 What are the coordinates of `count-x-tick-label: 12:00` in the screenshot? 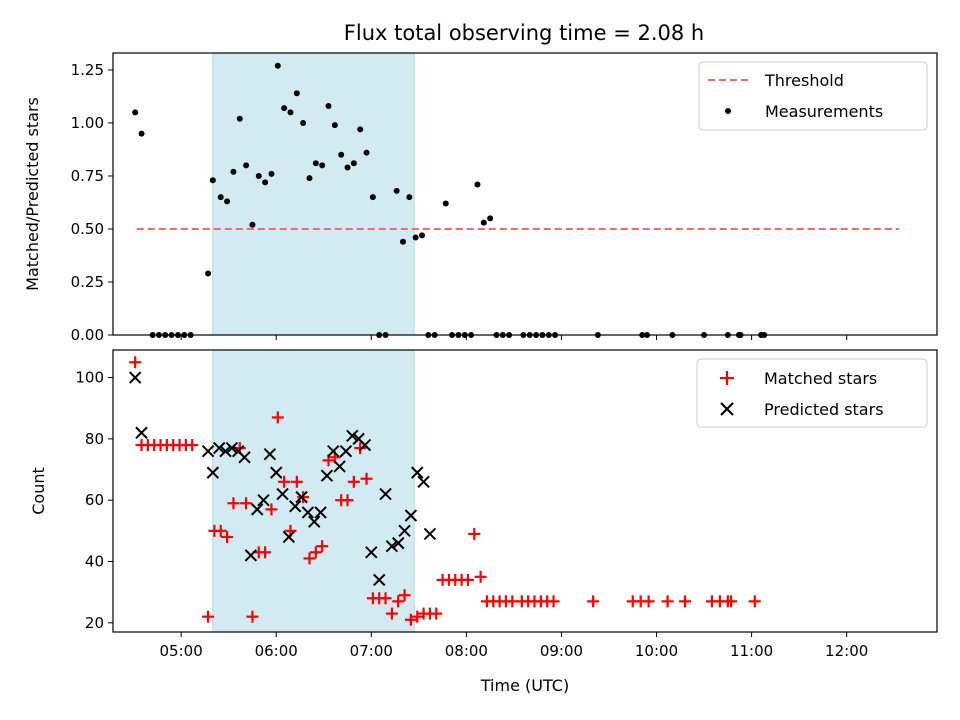 It's located at (846, 651).